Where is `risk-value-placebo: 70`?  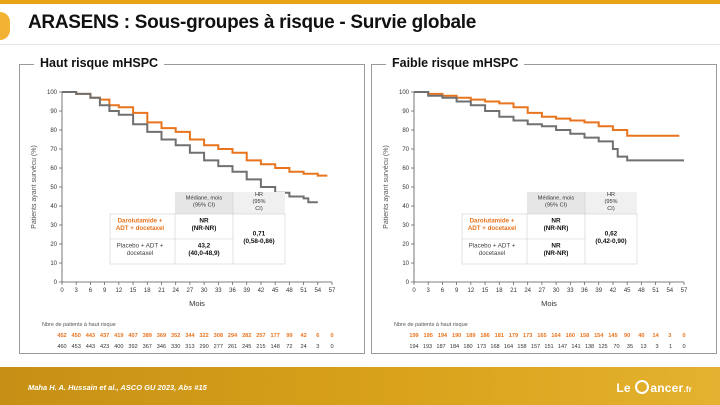 risk-value-placebo: 70 is located at coordinates (616, 347).